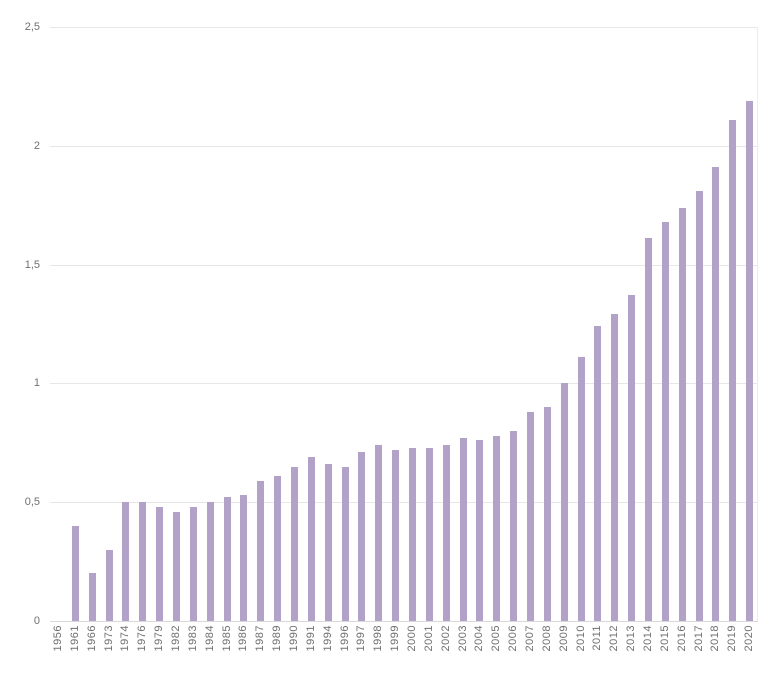 This screenshot has height=673, width=770. Describe the element at coordinates (126, 561) in the screenshot. I see `bar-1974` at that location.